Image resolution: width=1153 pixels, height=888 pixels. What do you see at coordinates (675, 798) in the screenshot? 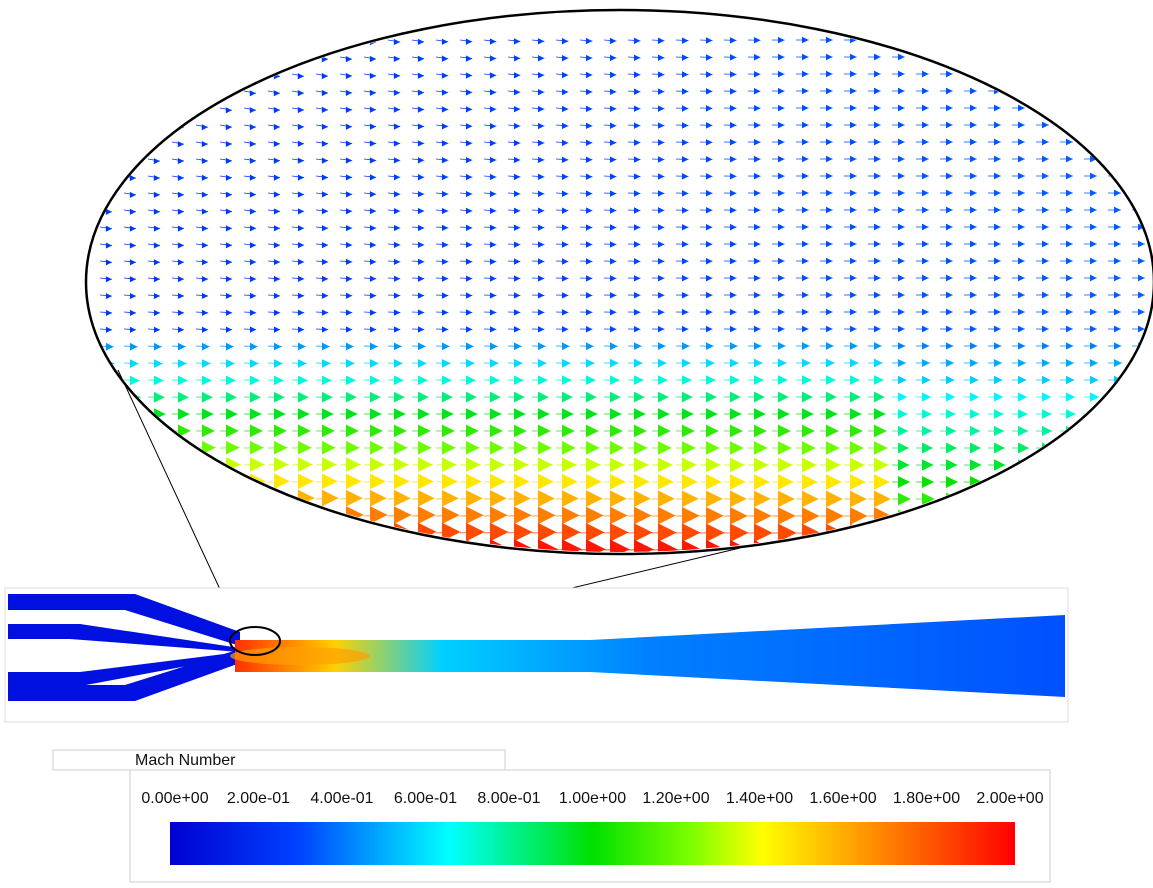
I see `tick-label: 1.20e+00` at bounding box center [675, 798].